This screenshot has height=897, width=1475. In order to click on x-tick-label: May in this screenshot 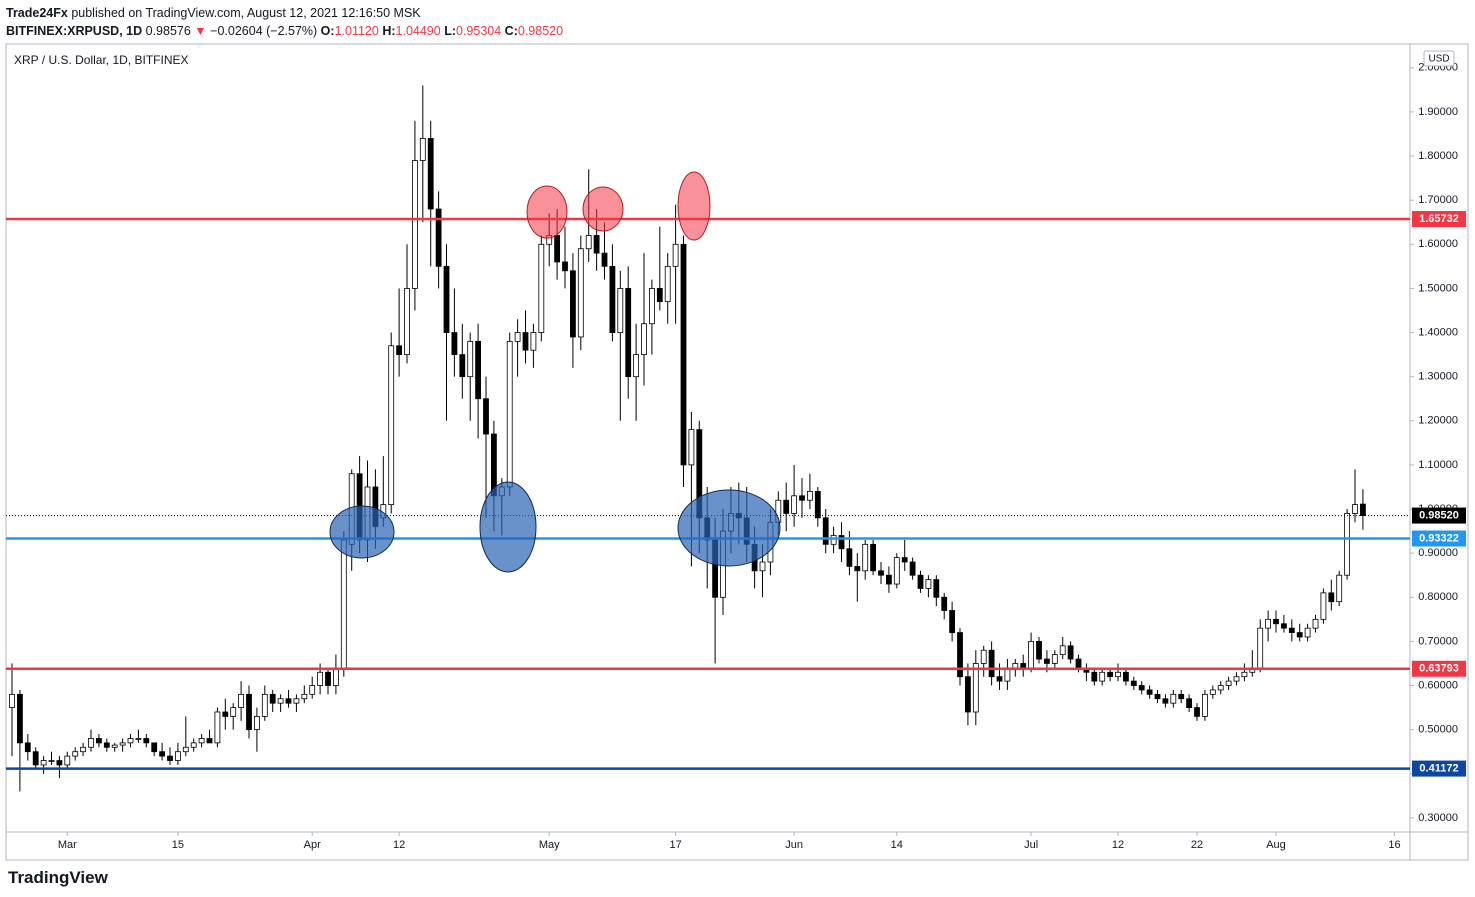, I will do `click(549, 845)`.